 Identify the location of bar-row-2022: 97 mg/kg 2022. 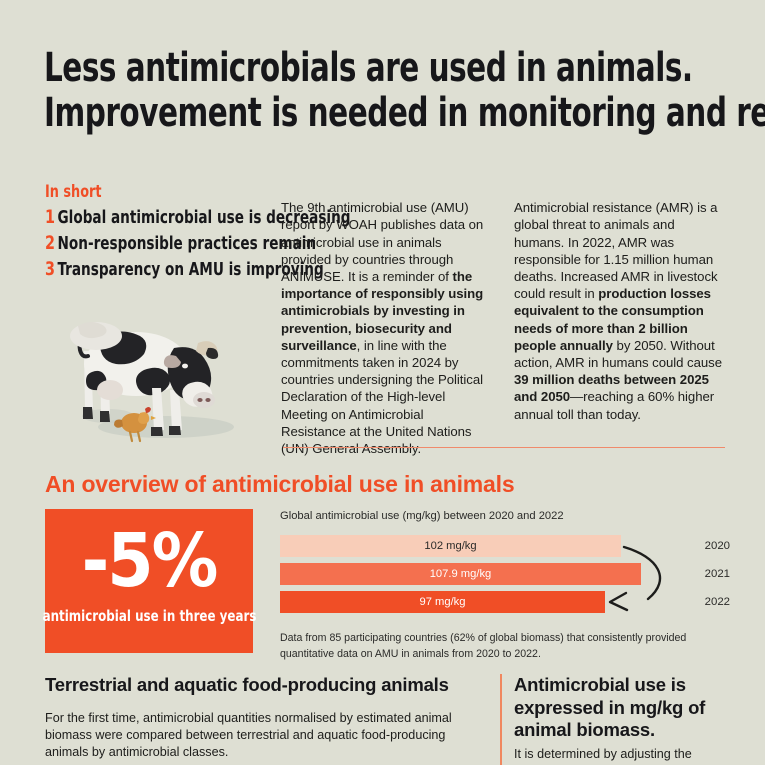
(505, 602).